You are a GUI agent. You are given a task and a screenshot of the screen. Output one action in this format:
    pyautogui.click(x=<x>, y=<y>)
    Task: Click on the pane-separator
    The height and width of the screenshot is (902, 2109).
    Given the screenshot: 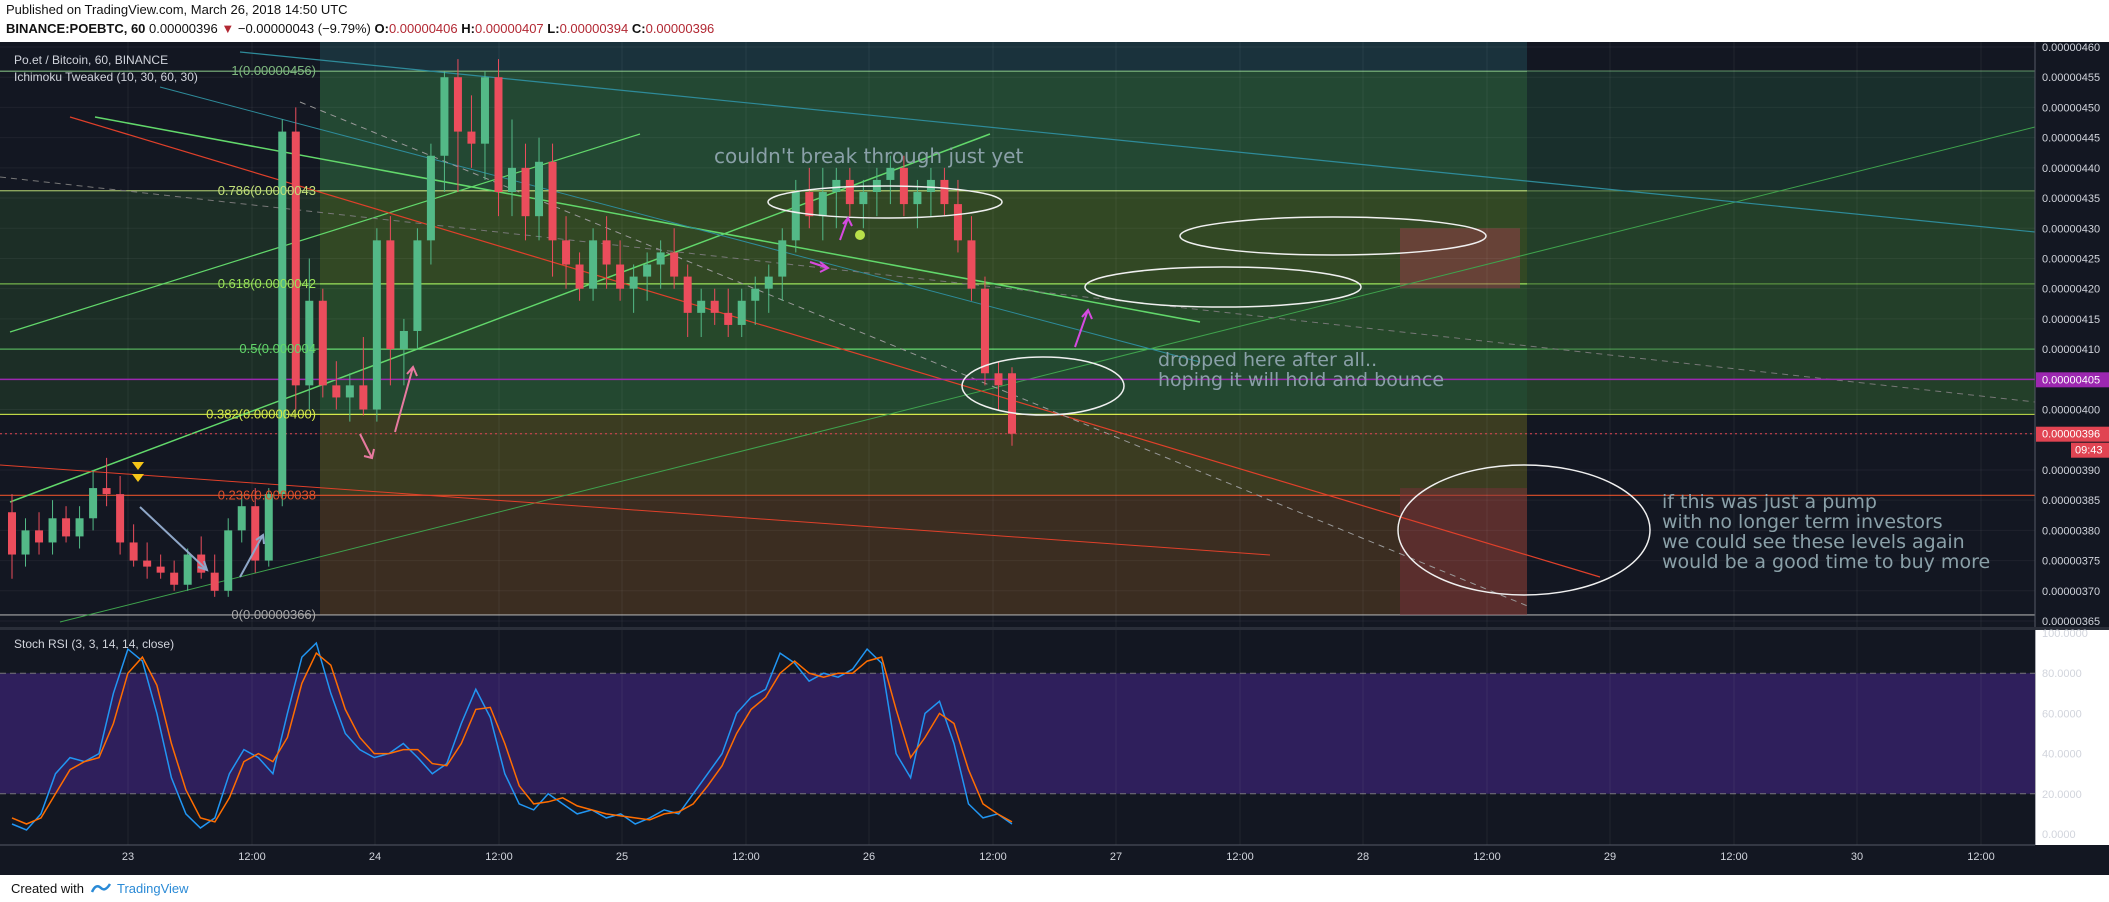 What is the action you would take?
    pyautogui.click(x=1054, y=628)
    